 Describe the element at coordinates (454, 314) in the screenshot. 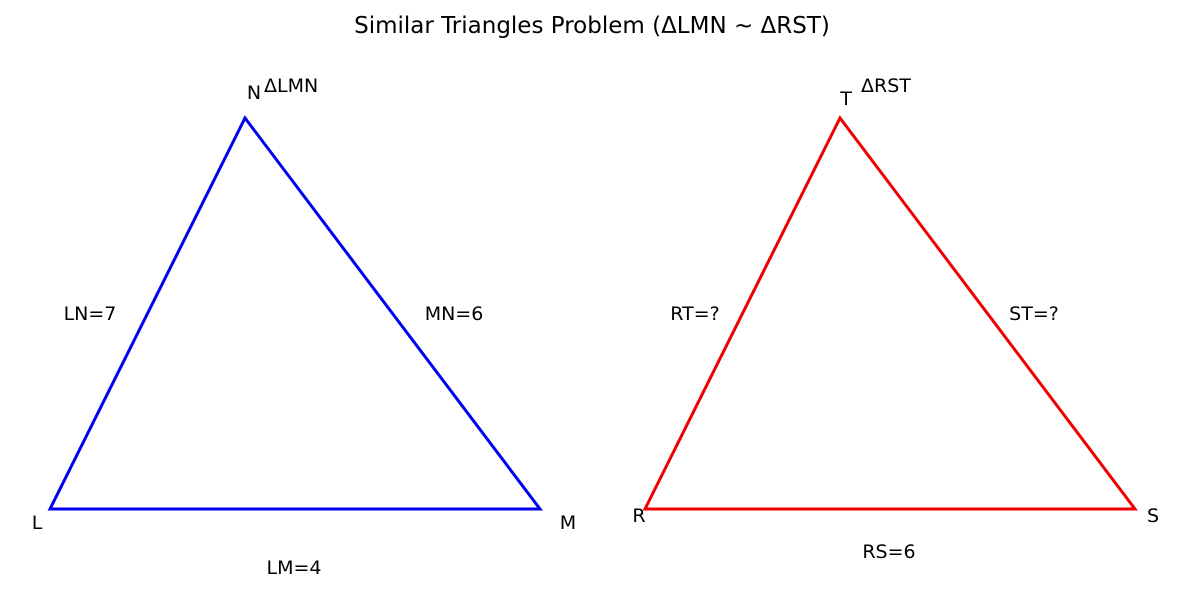

I see `side-label-mn: MN=6` at that location.